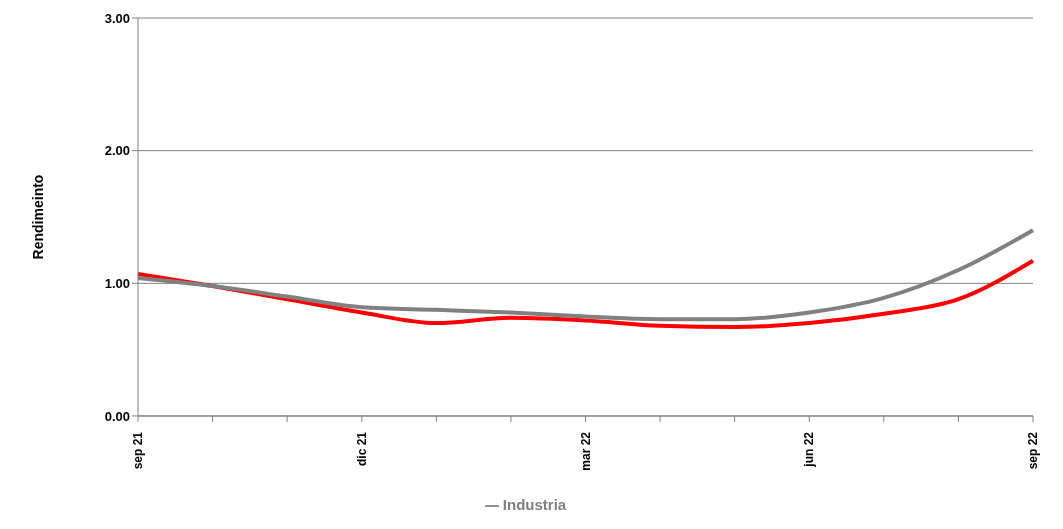  I want to click on x-tick-label: sep 22, so click(1033, 450).